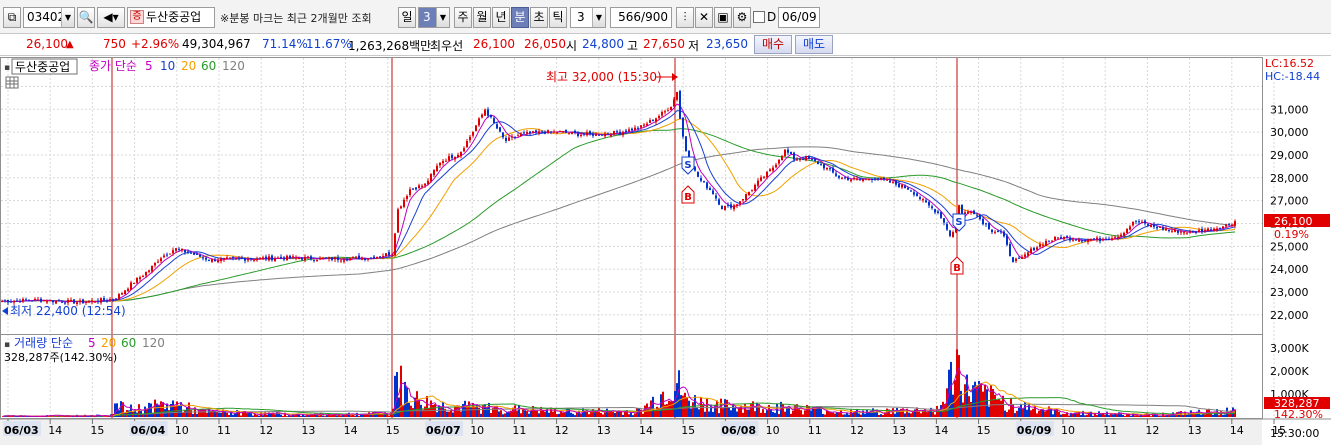  I want to click on period-day-count: 3 ▼, so click(434, 17).